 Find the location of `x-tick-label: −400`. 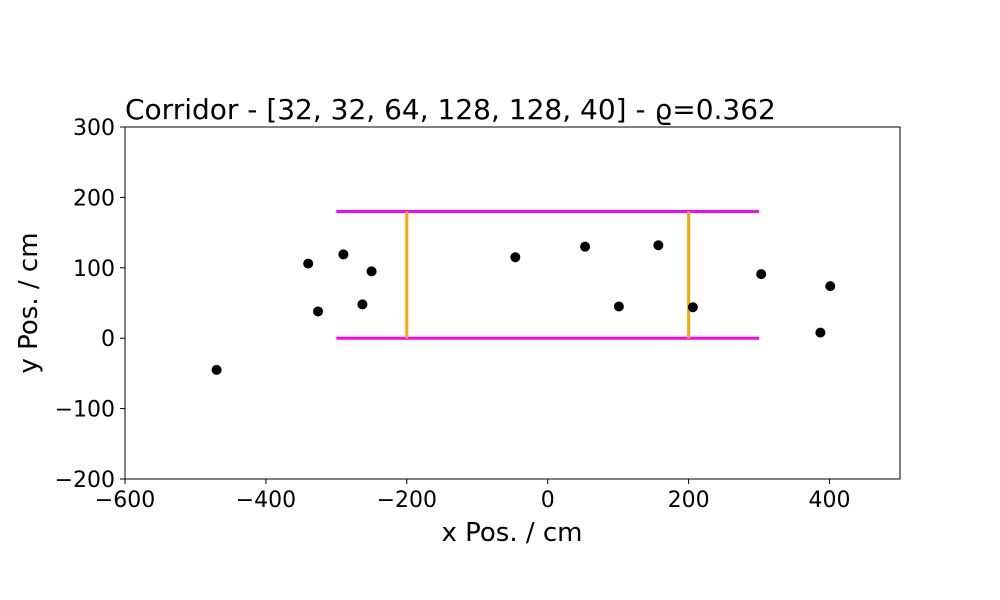

x-tick-label: −400 is located at coordinates (266, 500).